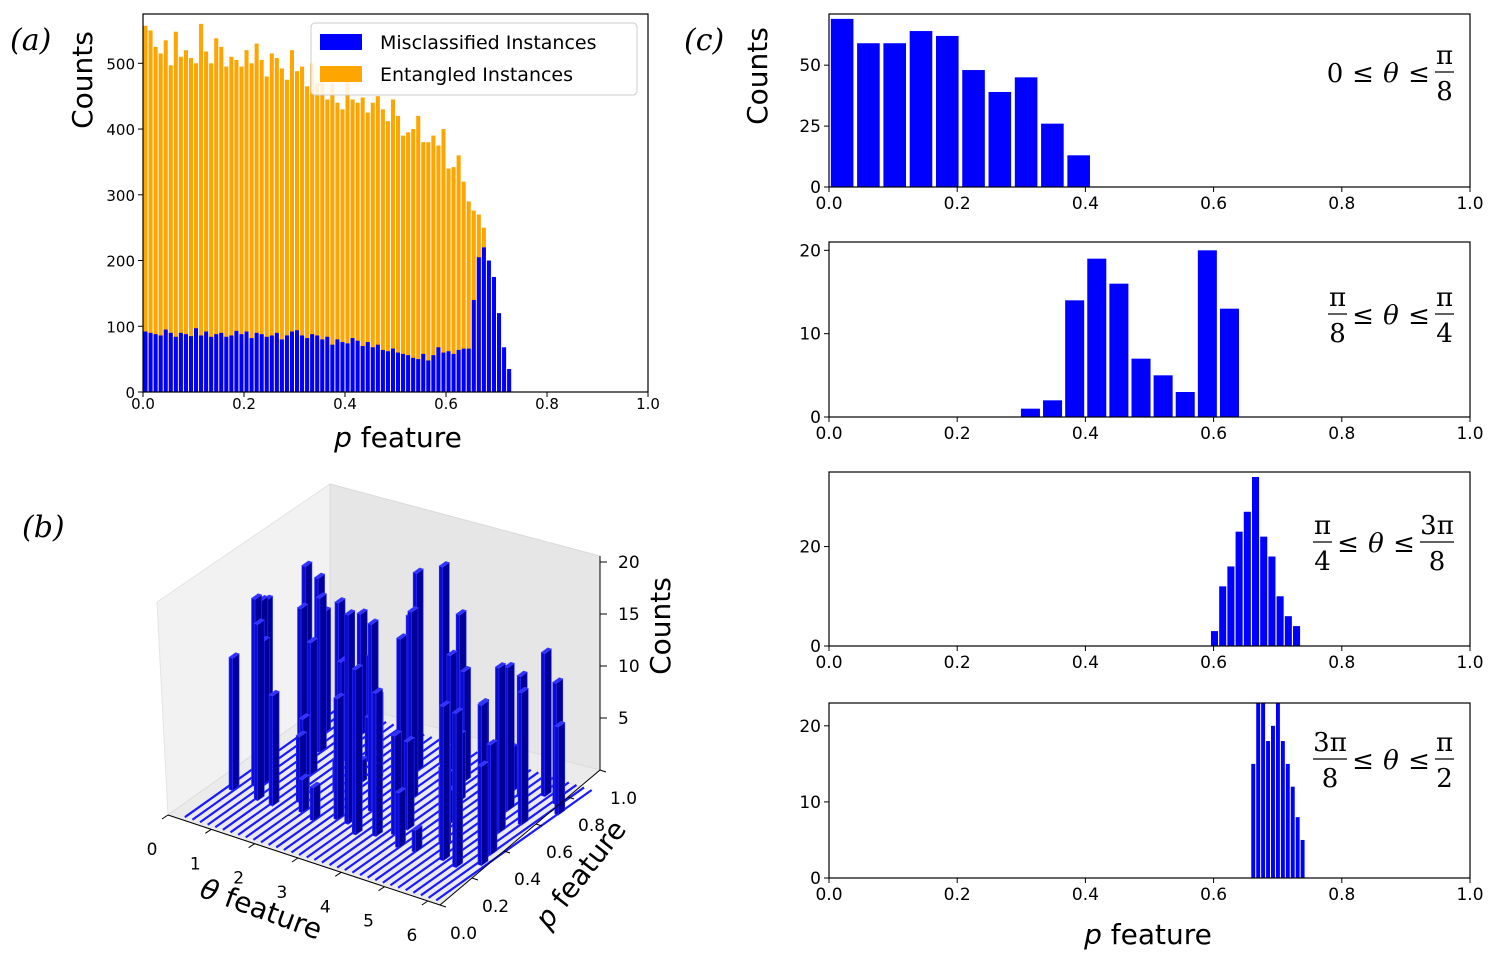  What do you see at coordinates (130, 393) in the screenshot?
I see `y-tick-label: 0` at bounding box center [130, 393].